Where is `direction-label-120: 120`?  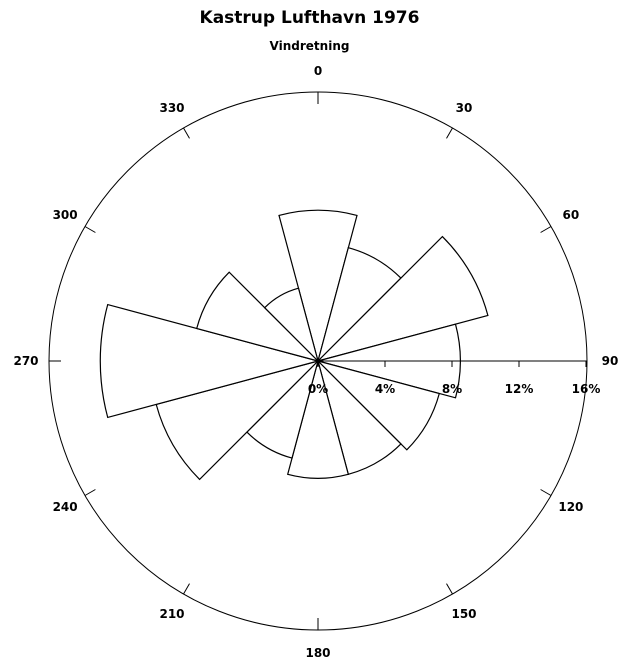
direction-label-120: 120 is located at coordinates (570, 507).